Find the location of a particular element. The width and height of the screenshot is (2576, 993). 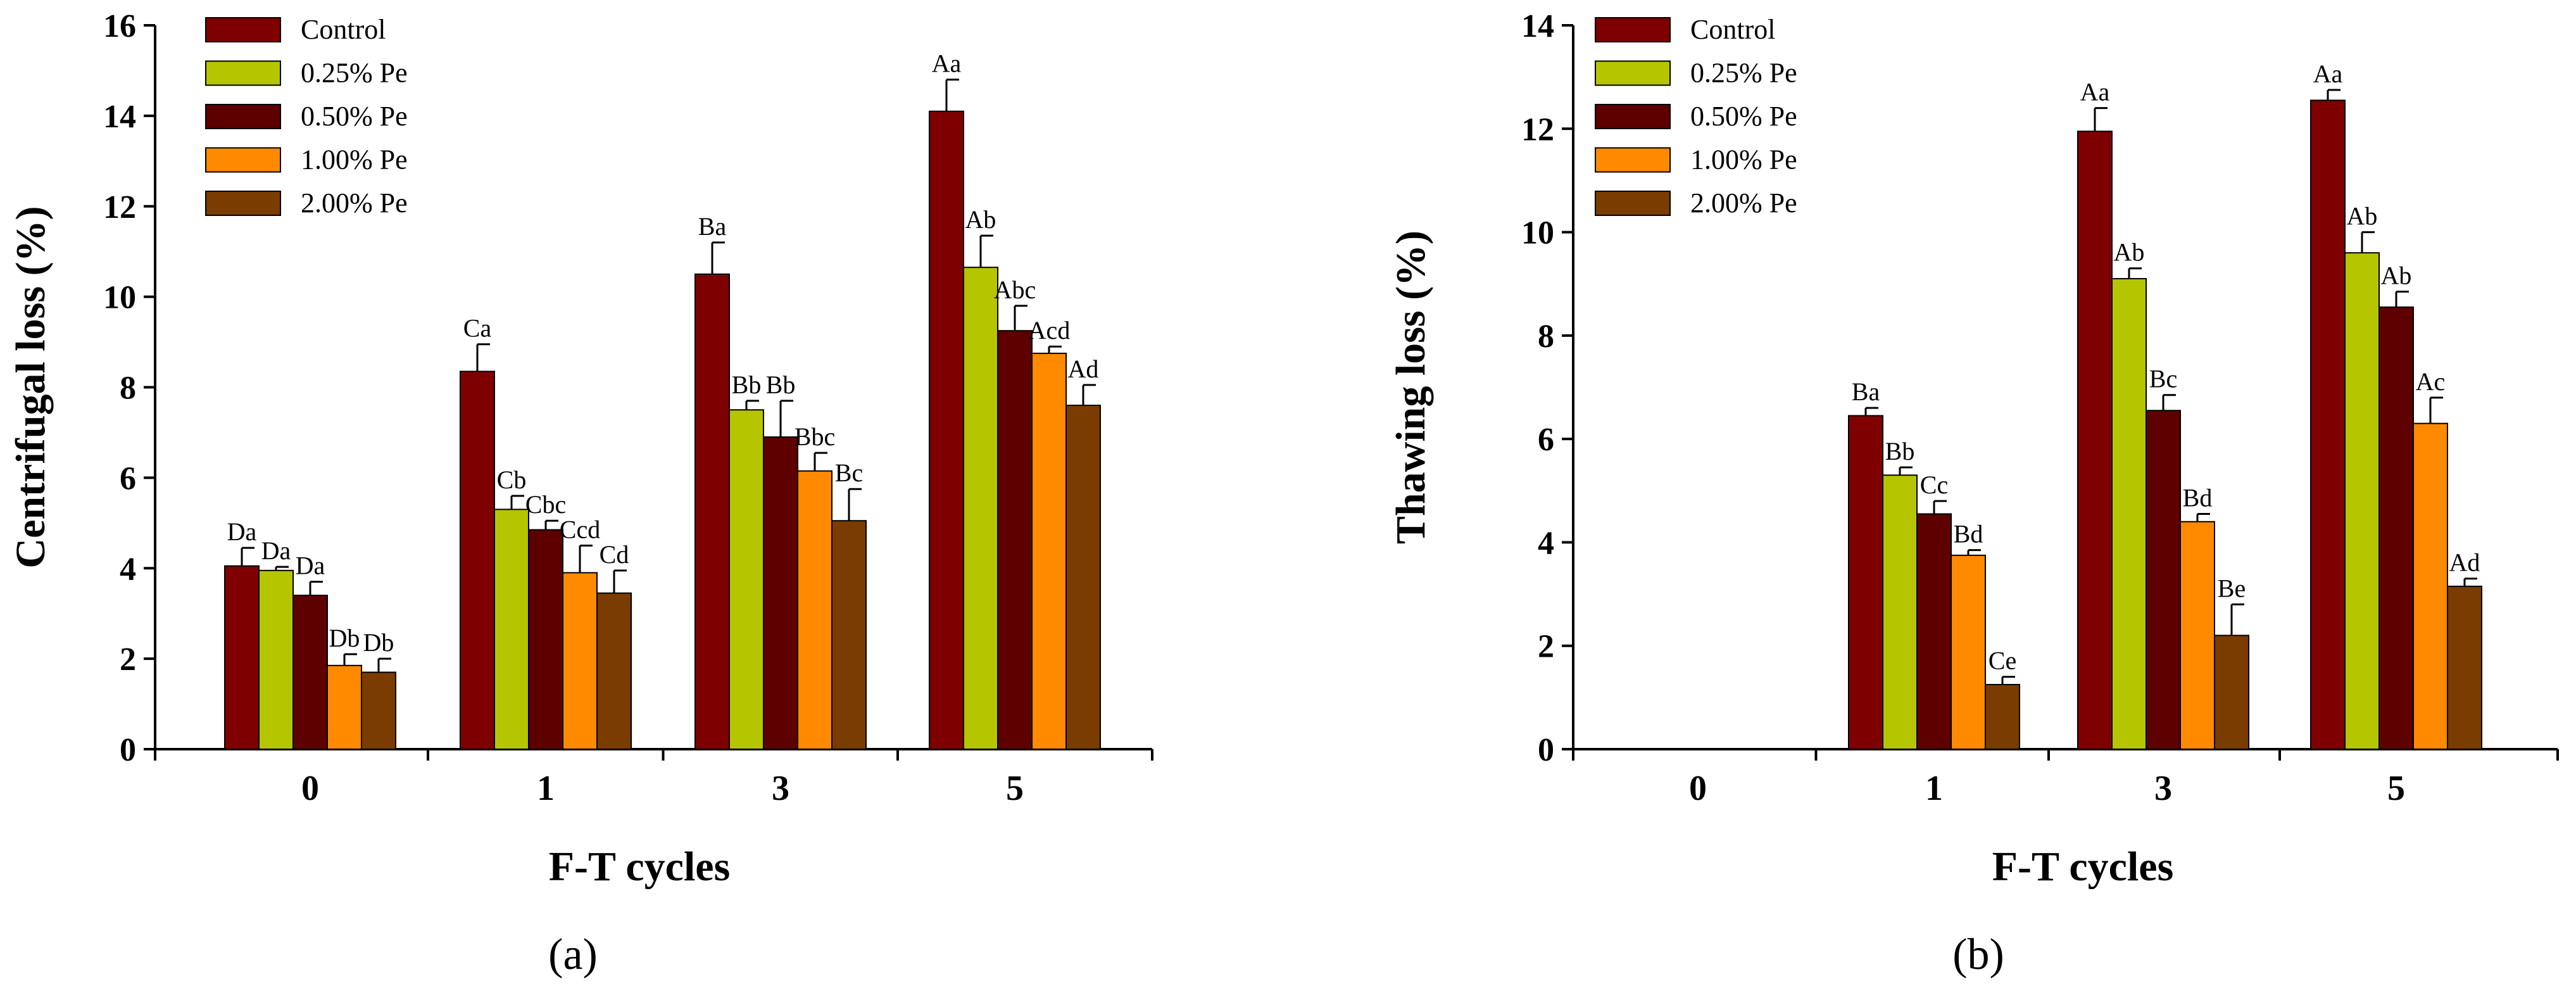

y-tick-label: 2 is located at coordinates (1546, 647).